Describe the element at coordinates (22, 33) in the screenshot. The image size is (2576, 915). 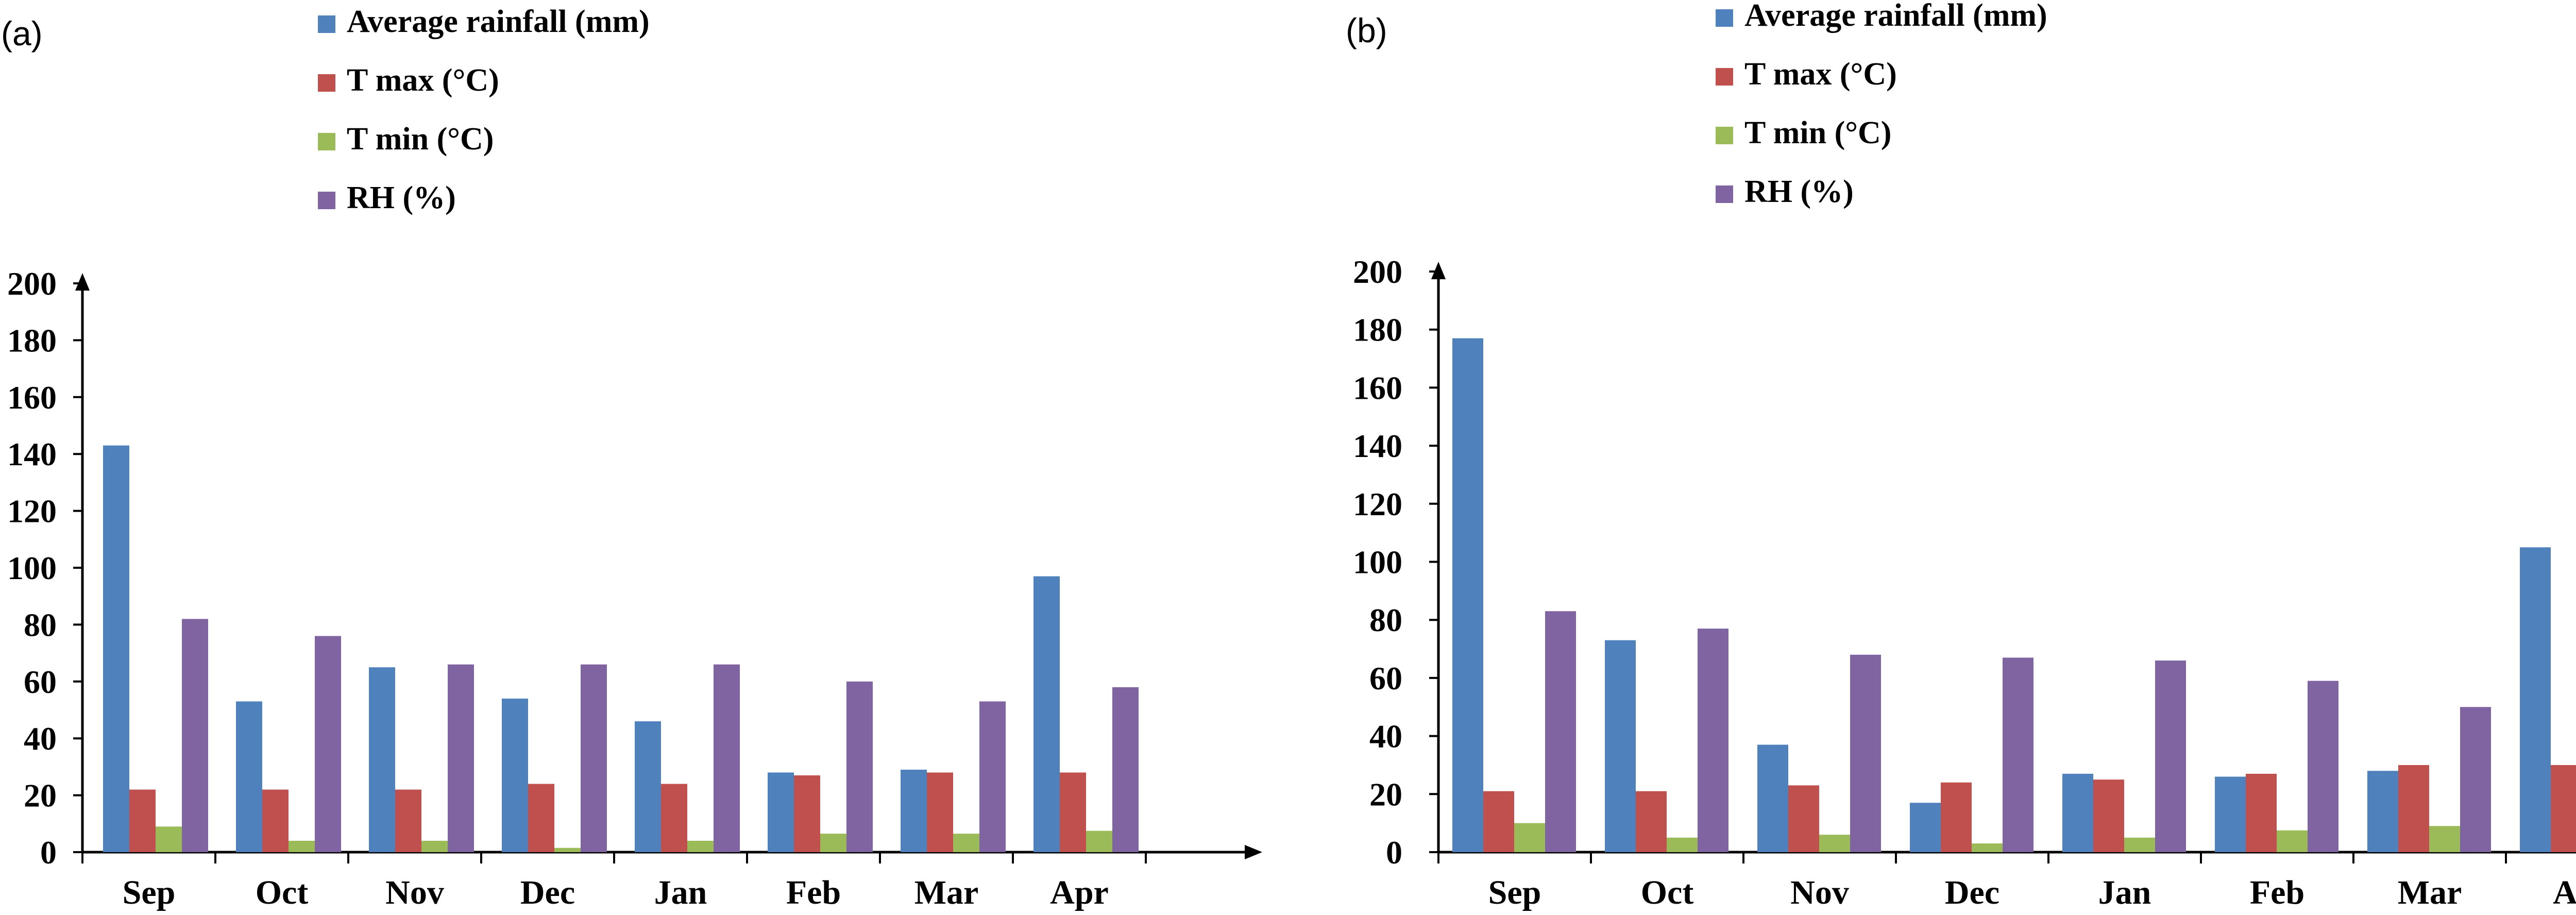
I see `panel-label: (a)` at that location.